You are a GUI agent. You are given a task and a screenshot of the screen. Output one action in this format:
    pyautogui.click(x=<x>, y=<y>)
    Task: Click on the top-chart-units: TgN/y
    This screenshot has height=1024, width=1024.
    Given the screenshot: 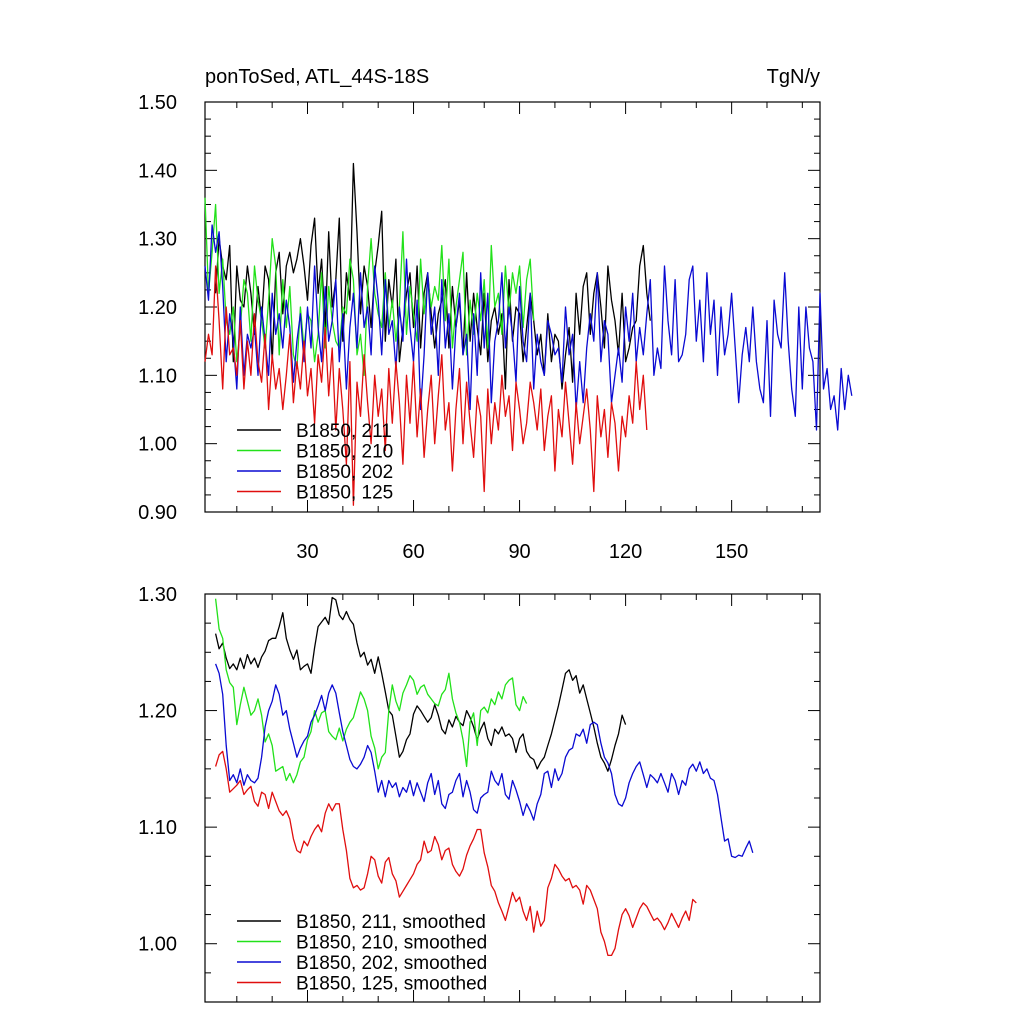 What is the action you would take?
    pyautogui.click(x=793, y=77)
    